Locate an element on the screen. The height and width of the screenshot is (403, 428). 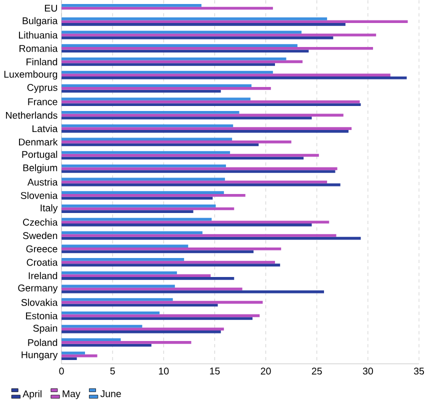
y-tick-label: Croatia is located at coordinates (42, 262).